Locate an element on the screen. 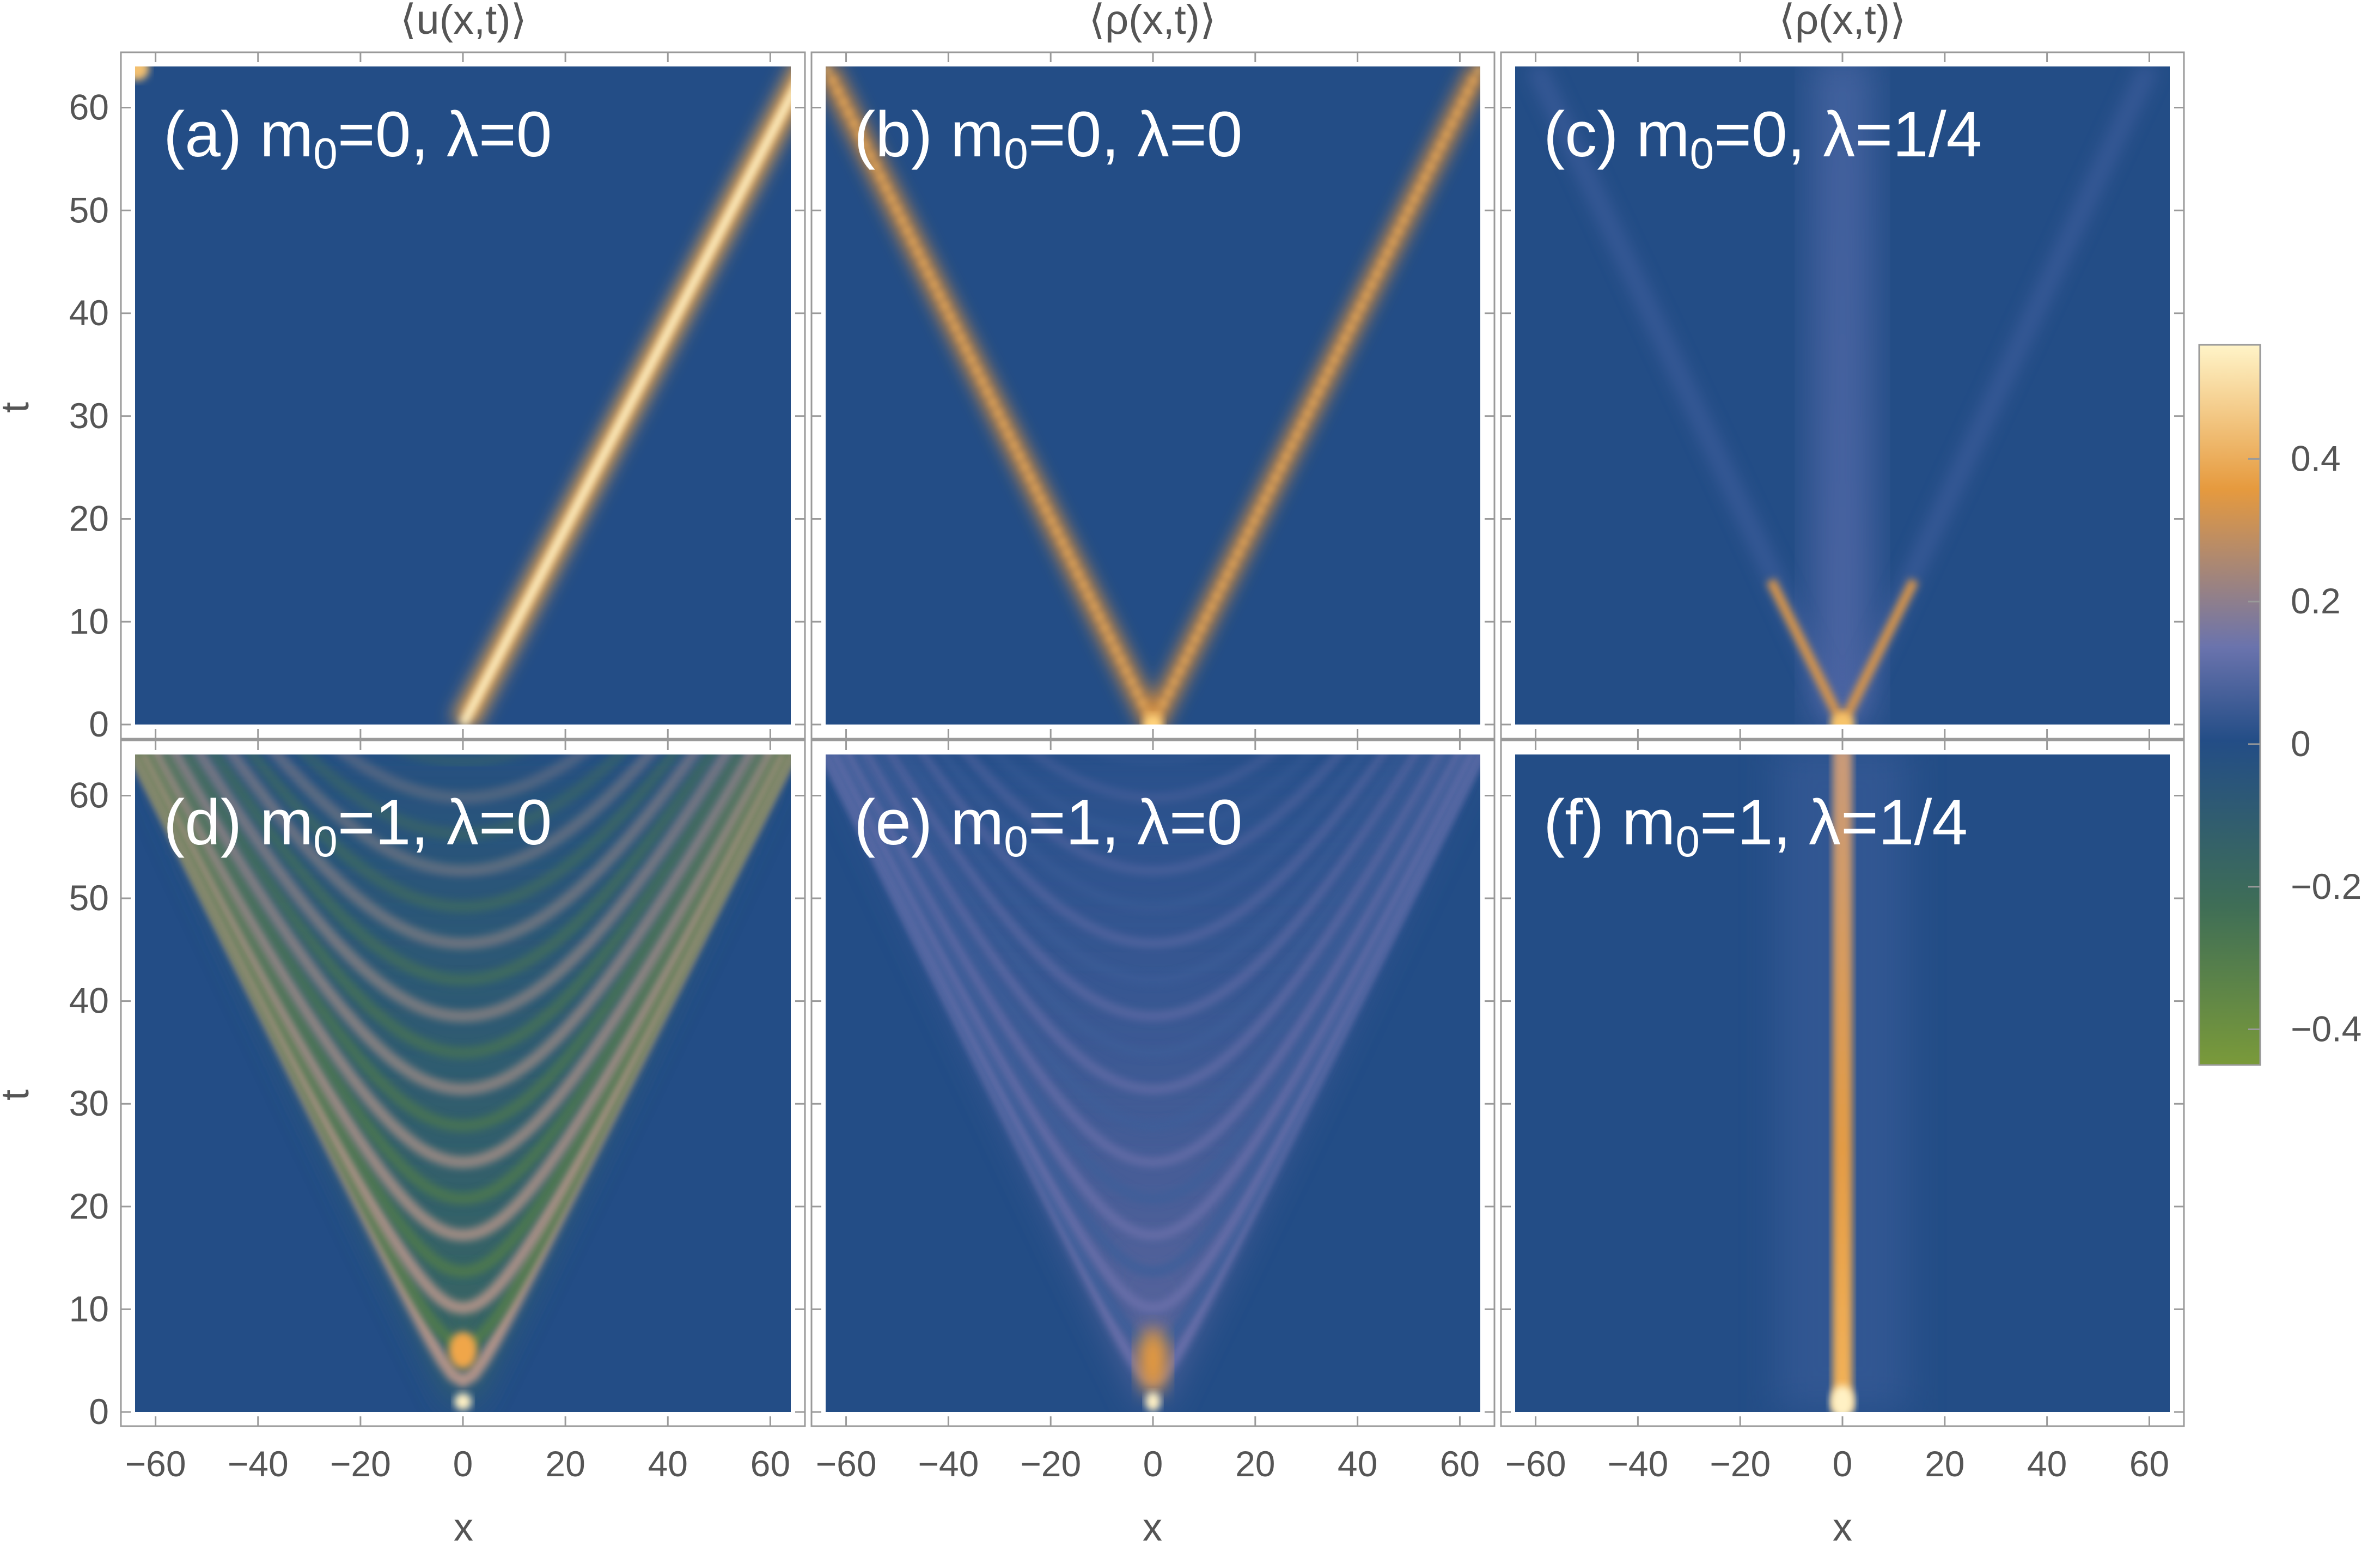  y-tick-label: 50 is located at coordinates (89, 210).